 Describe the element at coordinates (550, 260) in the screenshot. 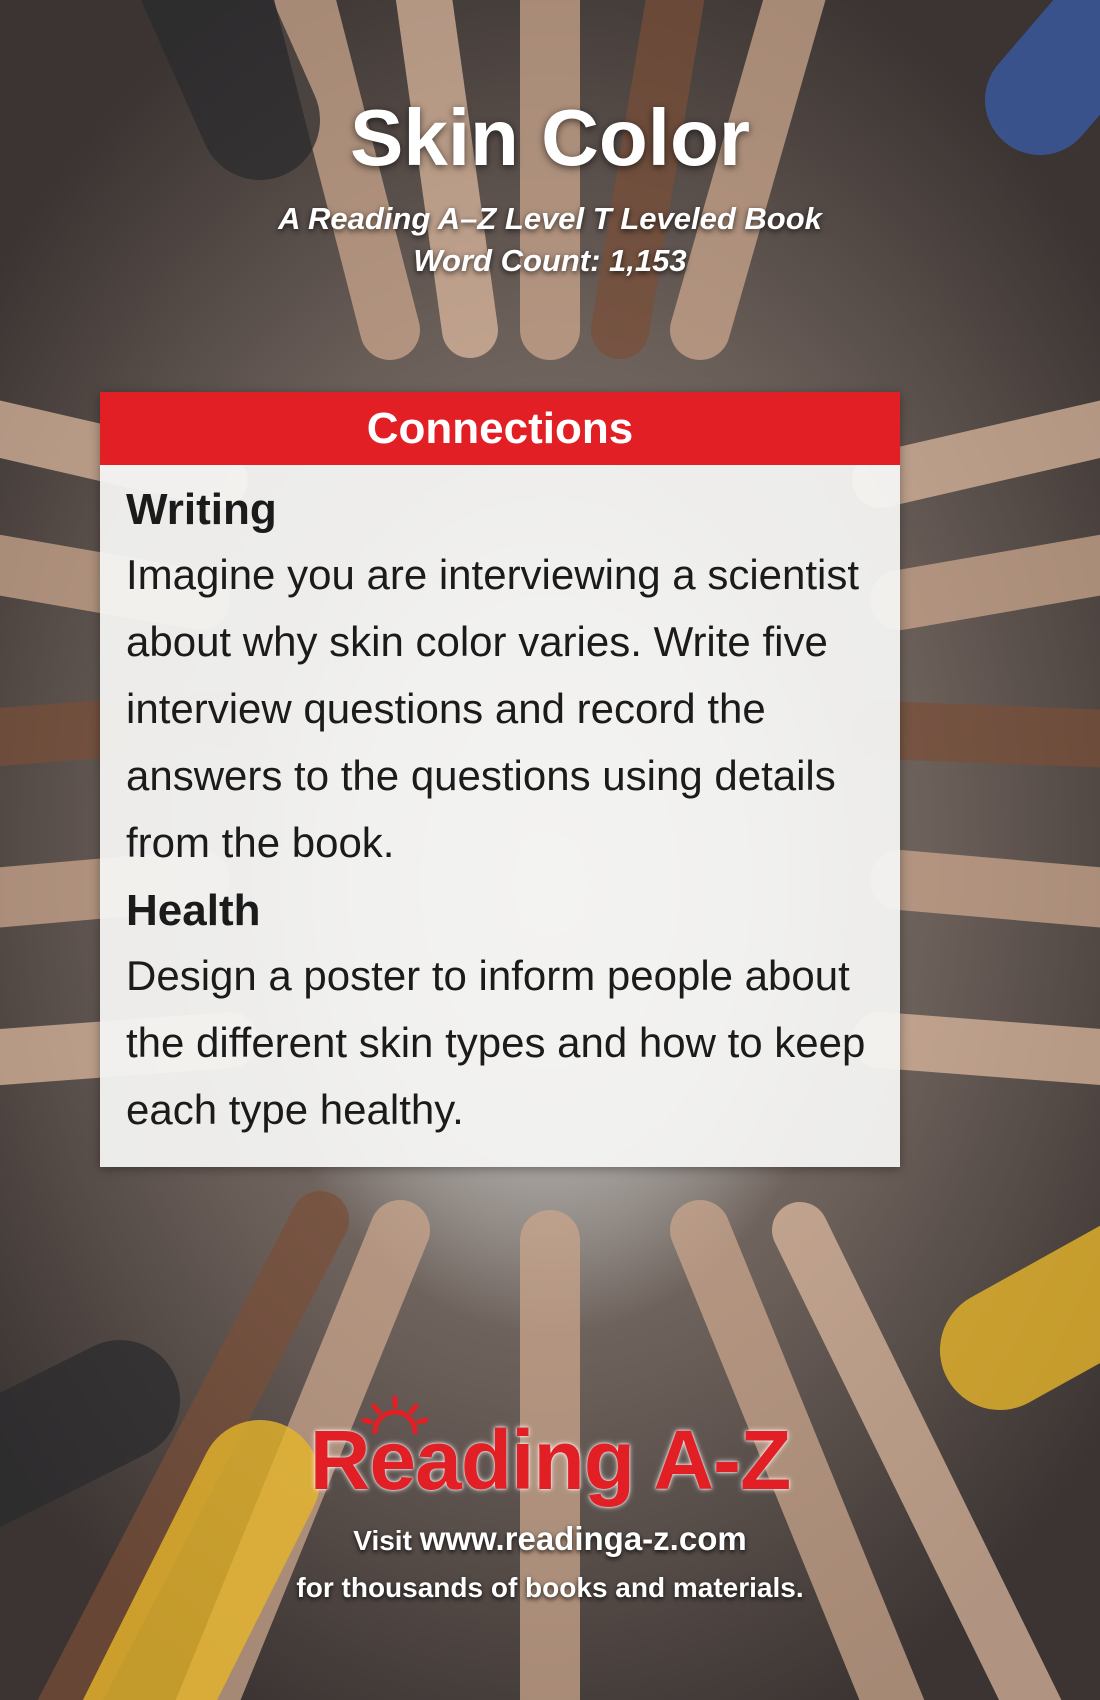

I see `word-count: Word Count: 1,153` at that location.